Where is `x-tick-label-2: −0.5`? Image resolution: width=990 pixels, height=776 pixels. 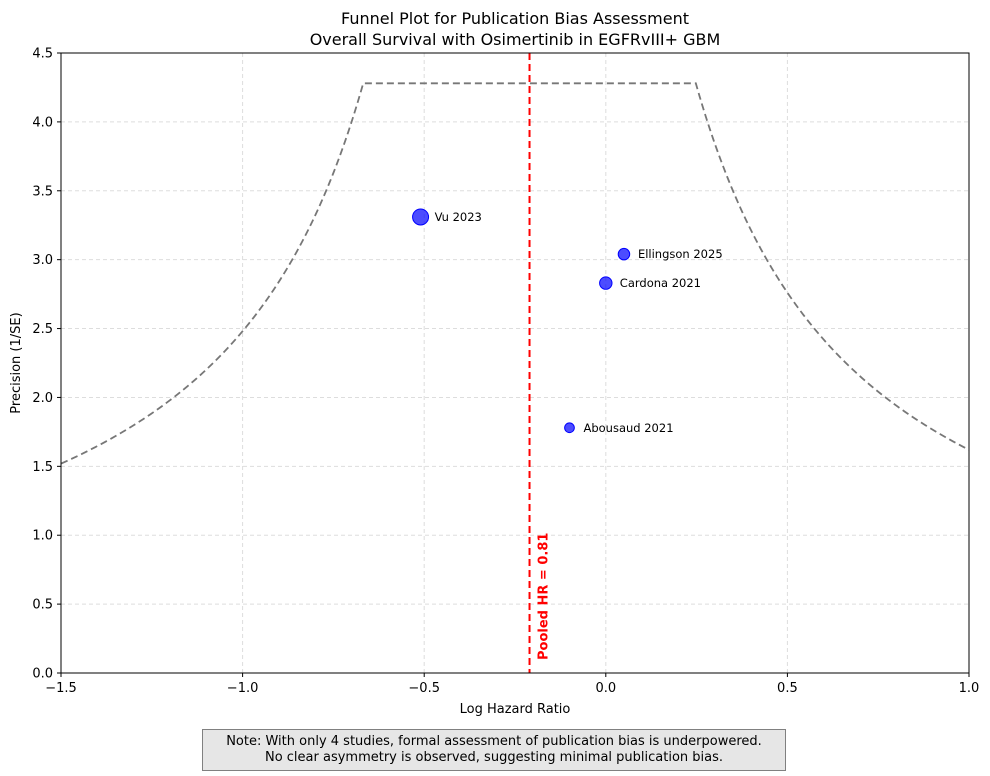 x-tick-label-2: −0.5 is located at coordinates (424, 688).